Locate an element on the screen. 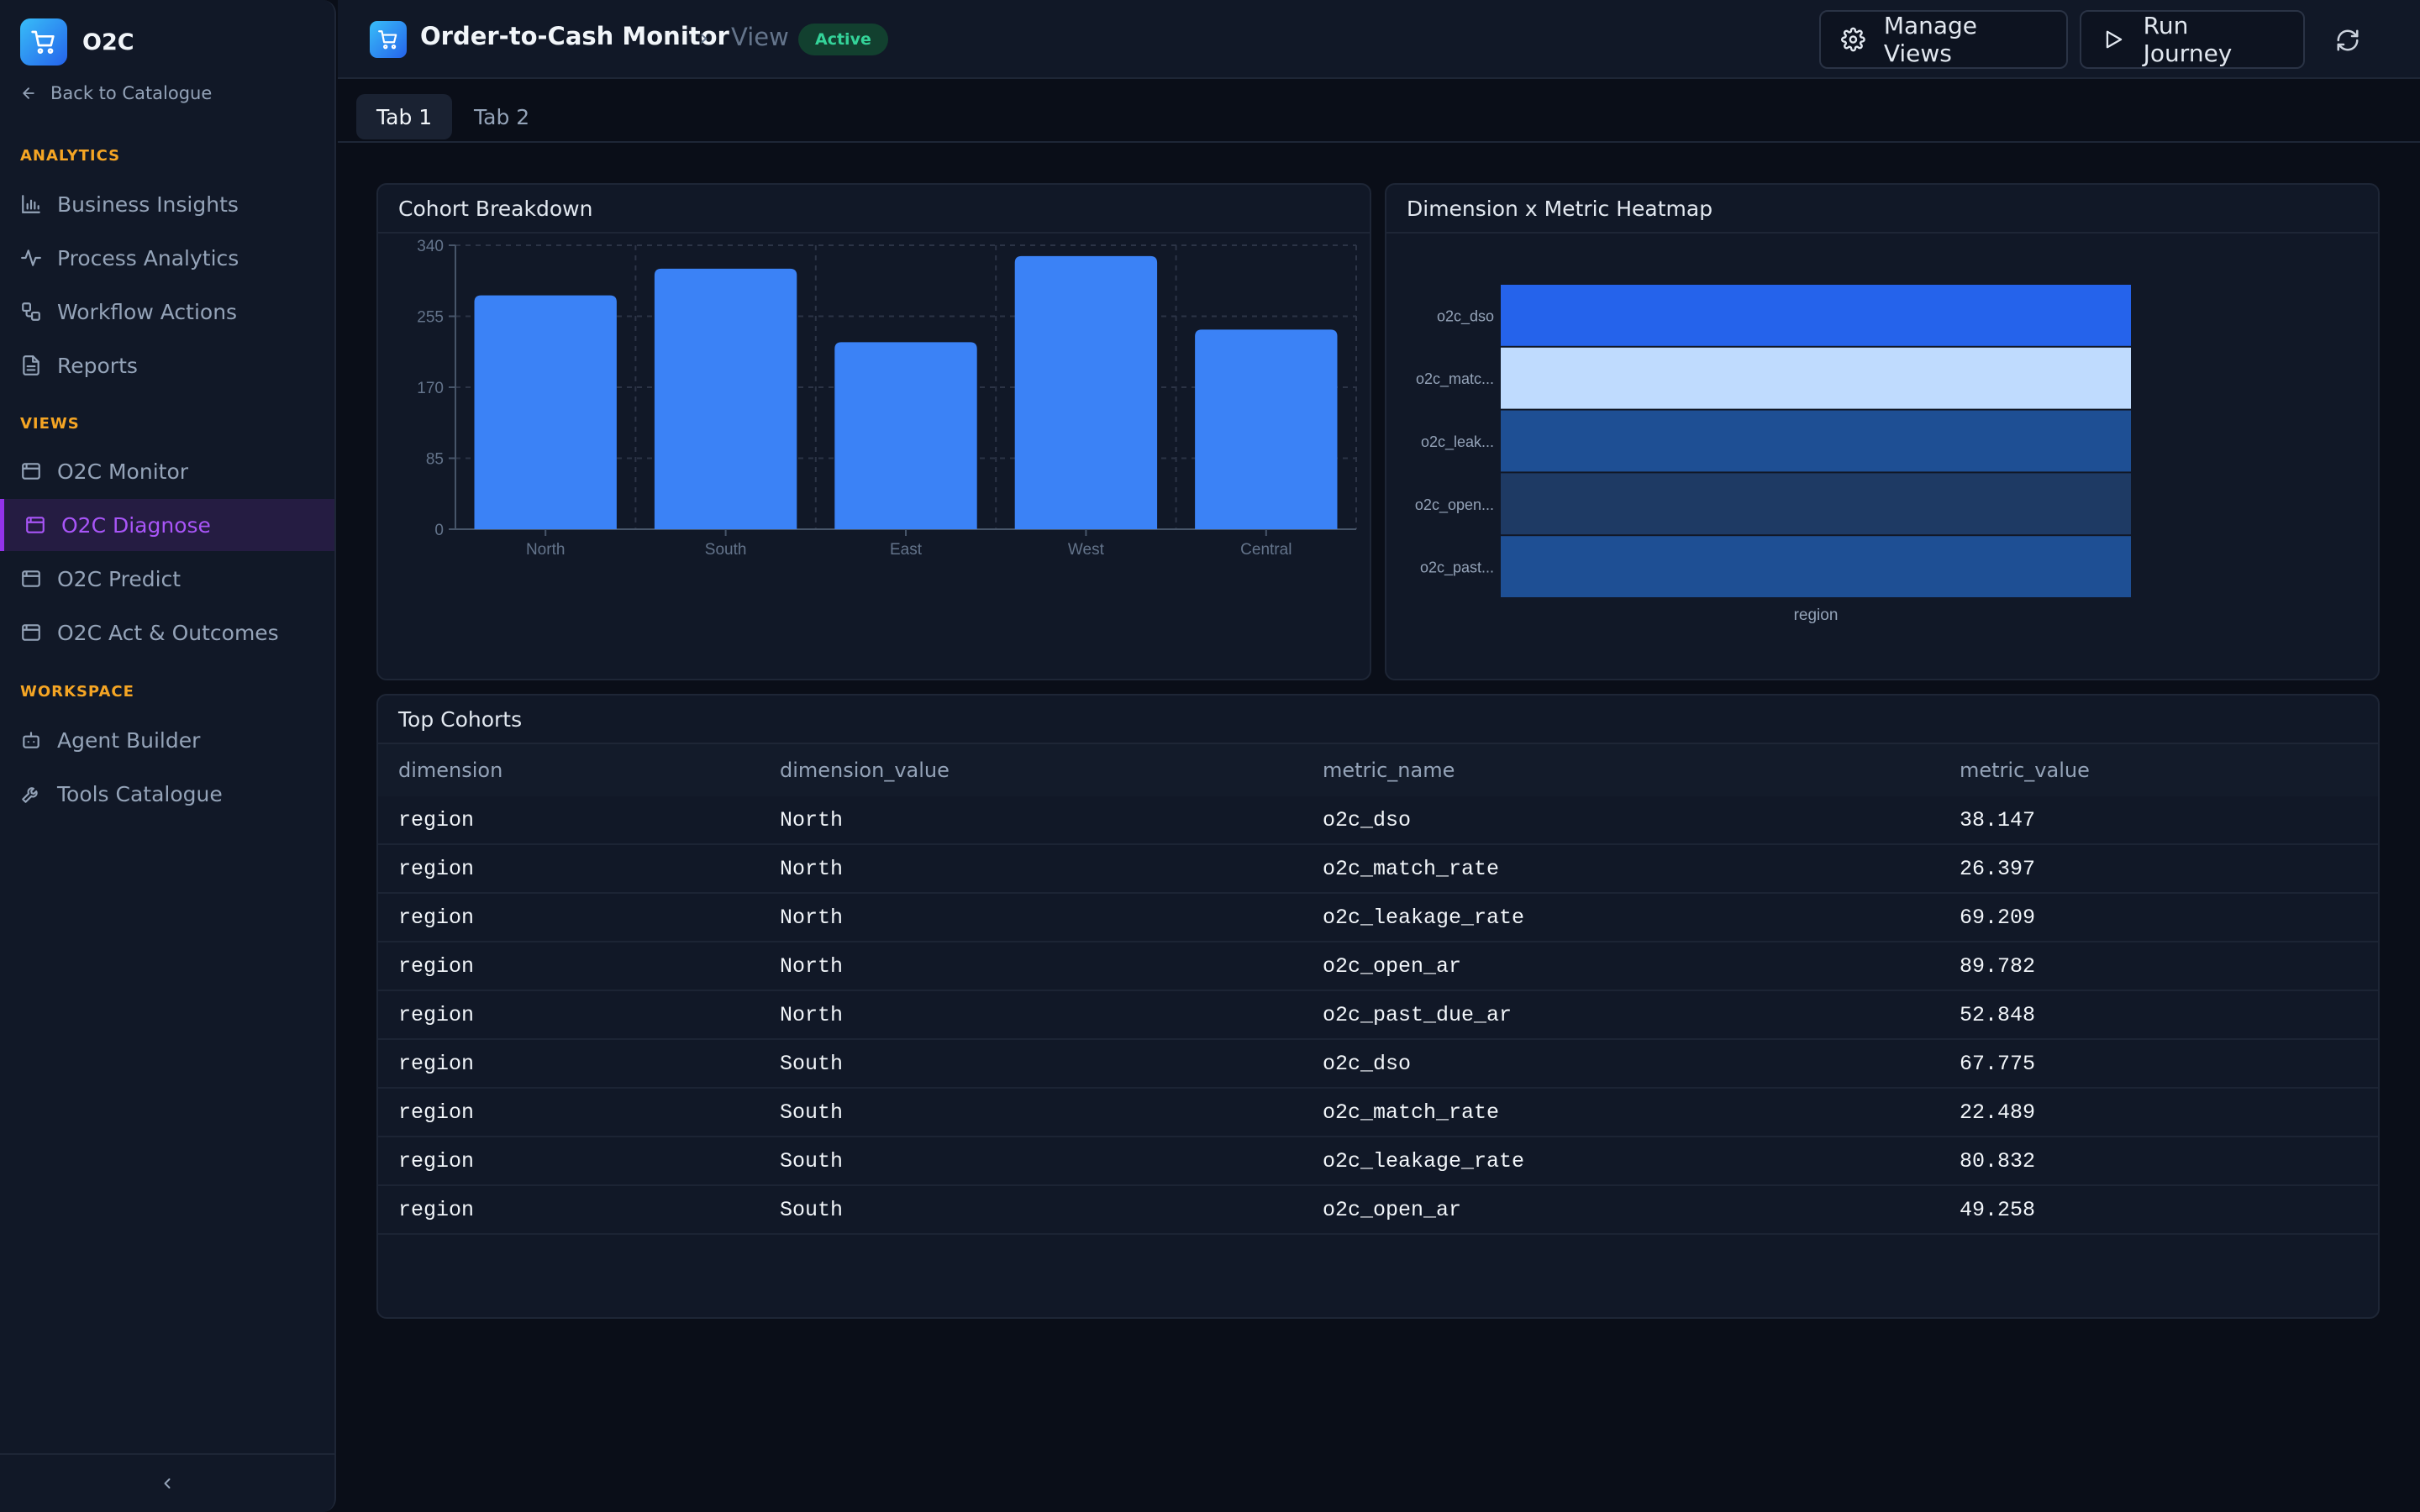 The width and height of the screenshot is (2420, 1512). sidebar-item-label: Workflow Actions is located at coordinates (147, 311).